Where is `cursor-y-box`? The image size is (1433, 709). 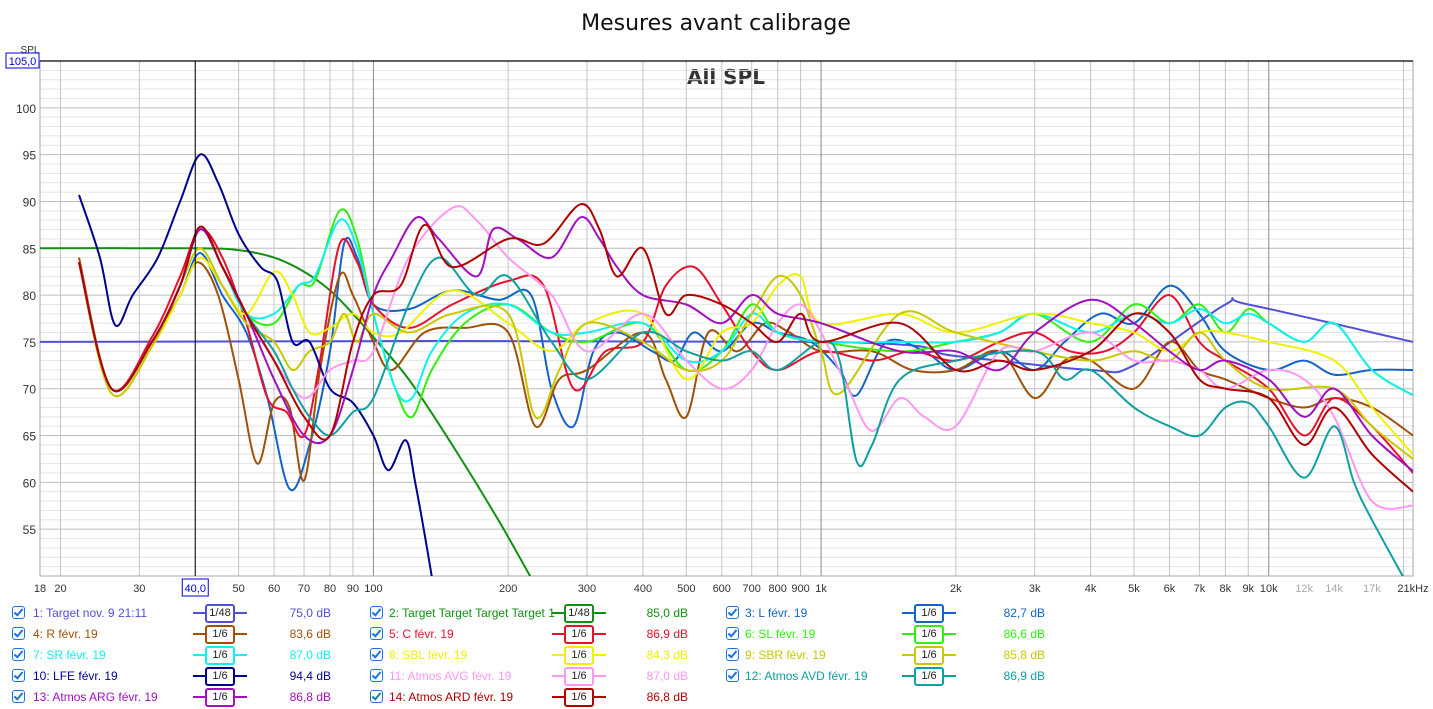 cursor-y-box is located at coordinates (22, 60).